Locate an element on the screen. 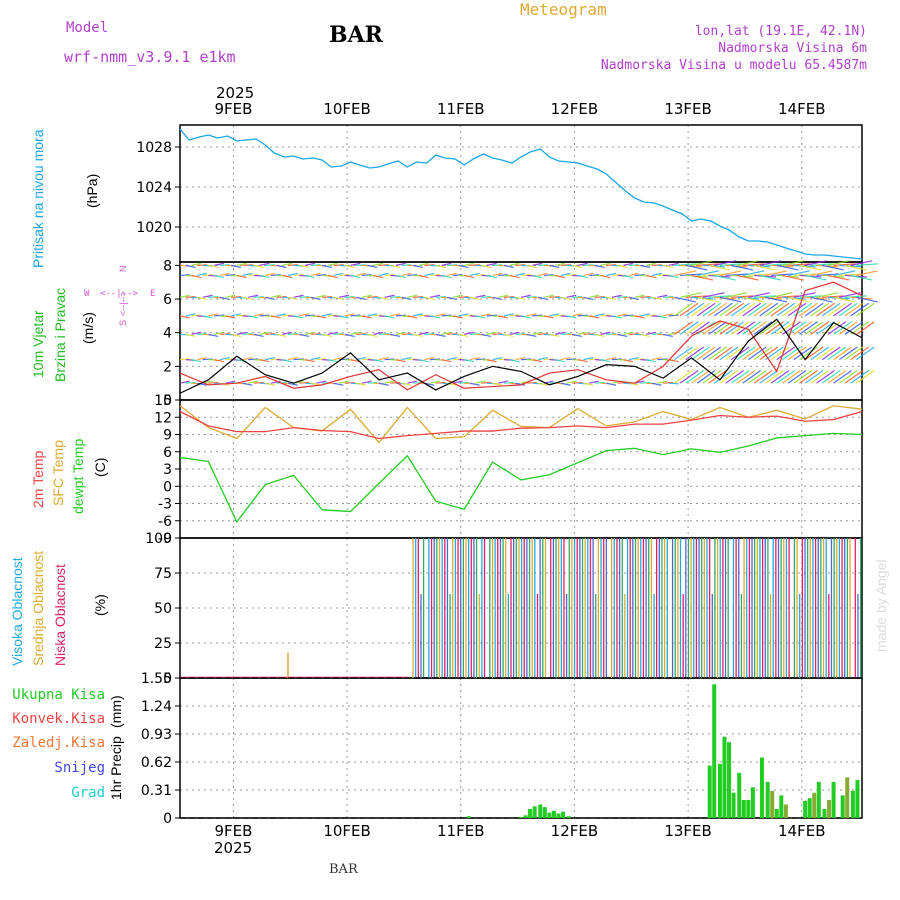  wind-gust-line is located at coordinates (521, 336).